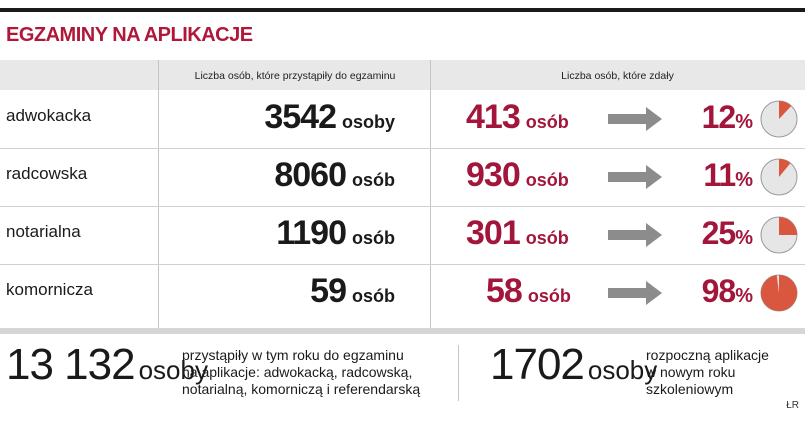 The height and width of the screenshot is (433, 805). I want to click on passed-number: 413, so click(493, 117).